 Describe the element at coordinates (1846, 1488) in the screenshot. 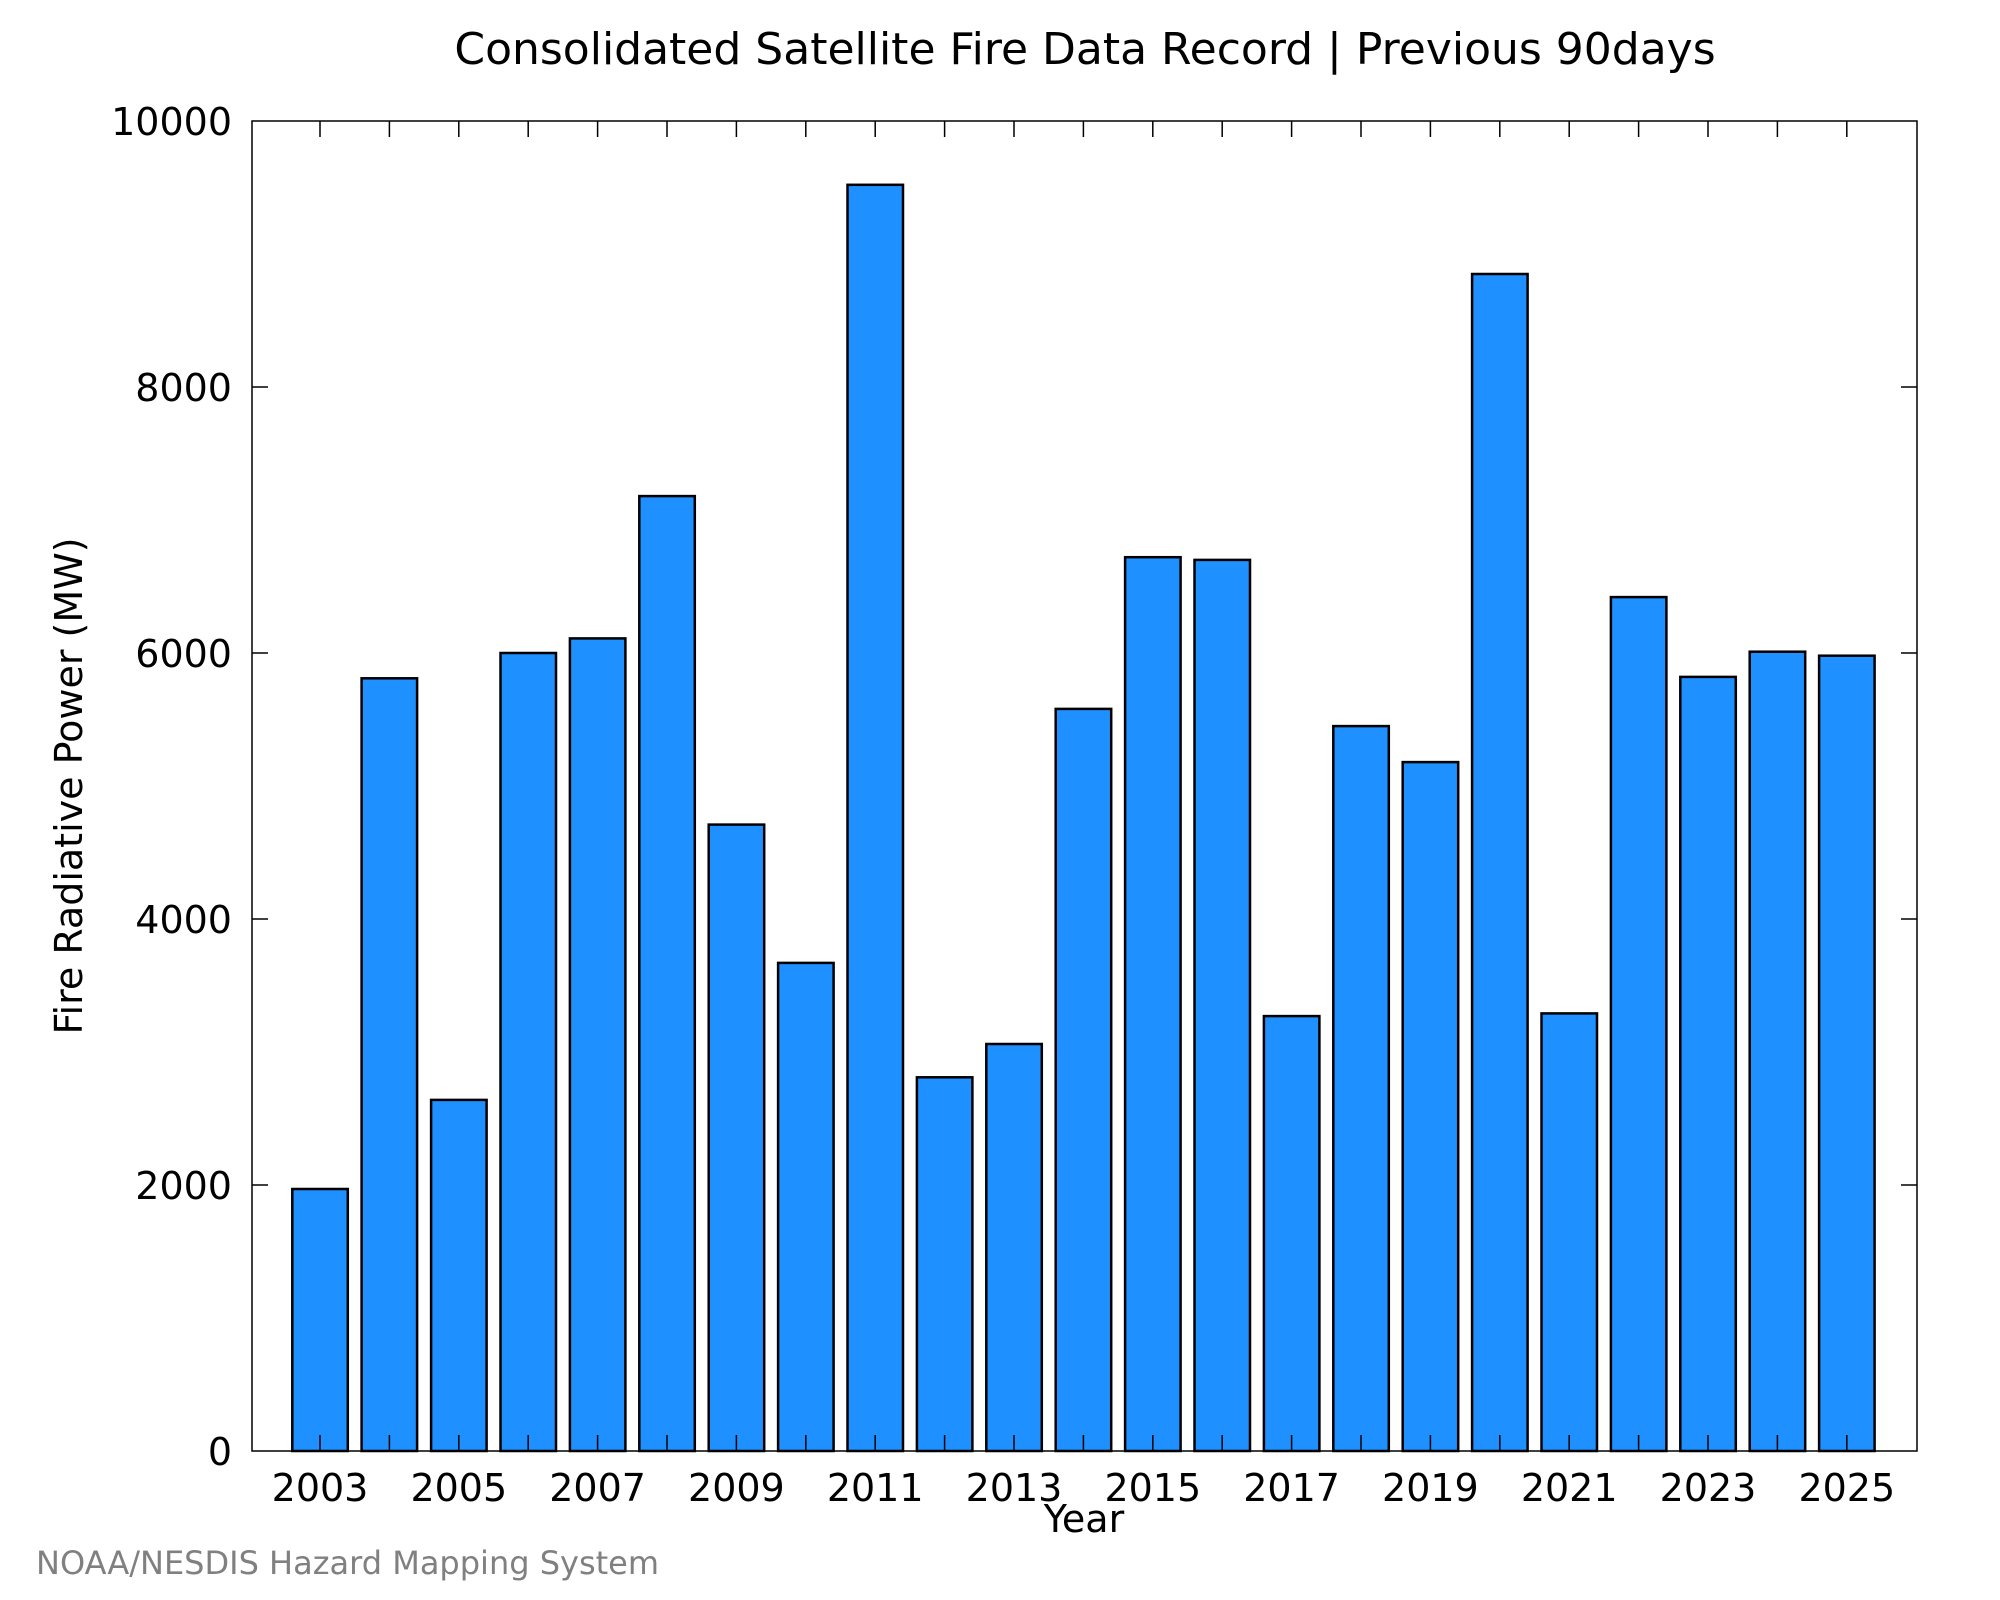

I see `x-tick-label-2025: 2025` at that location.